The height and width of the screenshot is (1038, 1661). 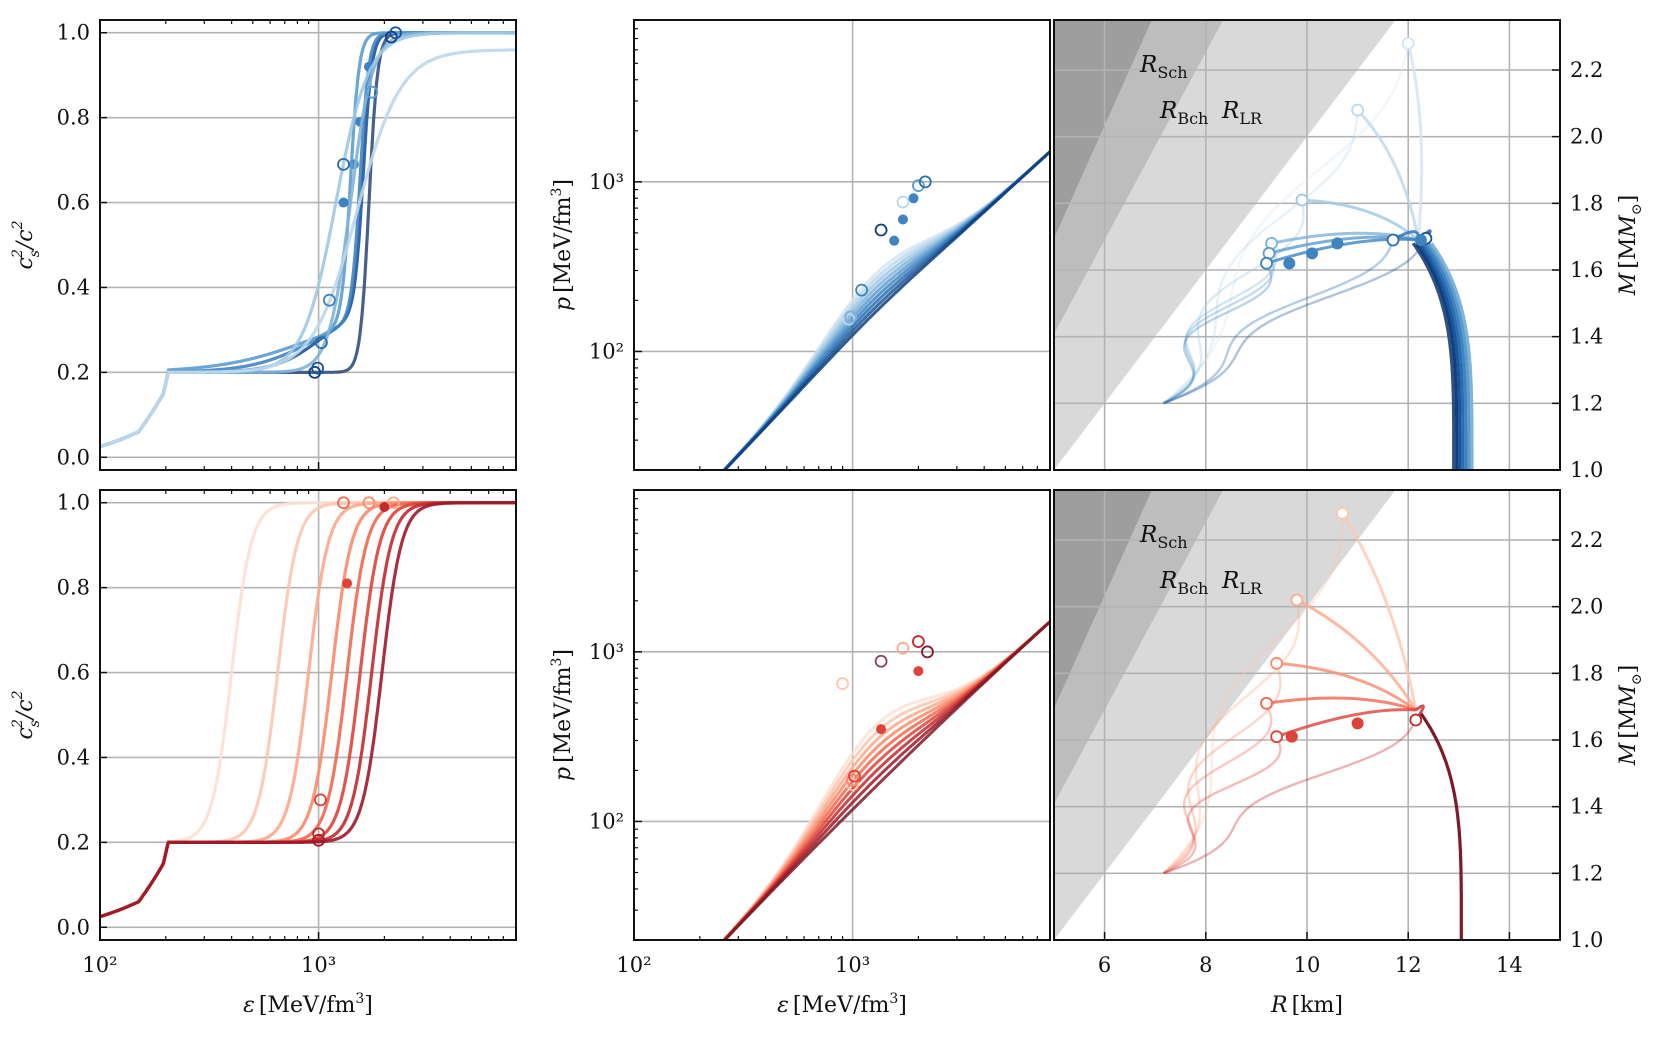 What do you see at coordinates (1586, 807) in the screenshot?
I see `bottom-mr-ytick-label: 1.4` at bounding box center [1586, 807].